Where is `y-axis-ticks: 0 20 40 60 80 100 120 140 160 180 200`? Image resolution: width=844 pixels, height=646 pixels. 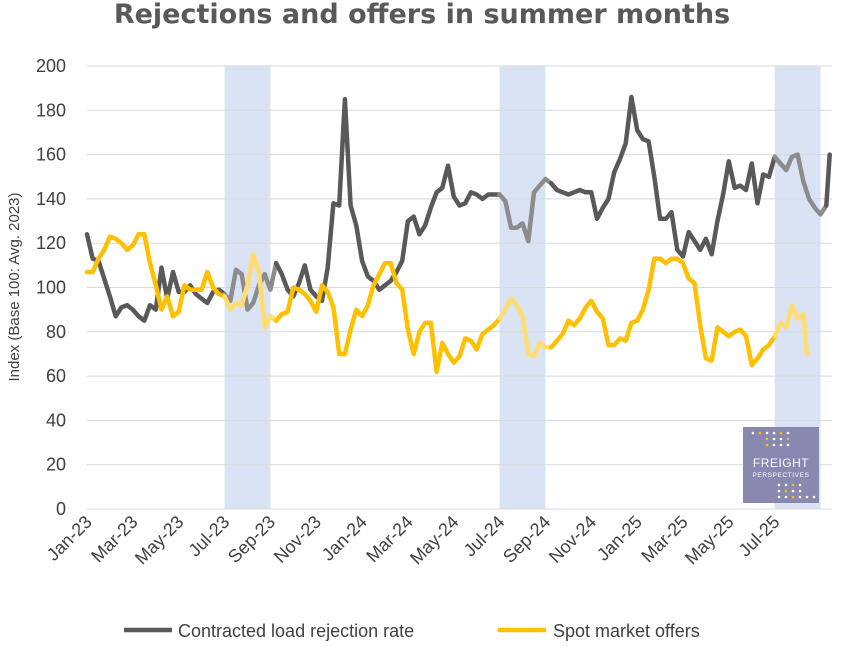
y-axis-ticks: 0 20 40 60 80 100 120 140 160 180 200 is located at coordinates (51, 287).